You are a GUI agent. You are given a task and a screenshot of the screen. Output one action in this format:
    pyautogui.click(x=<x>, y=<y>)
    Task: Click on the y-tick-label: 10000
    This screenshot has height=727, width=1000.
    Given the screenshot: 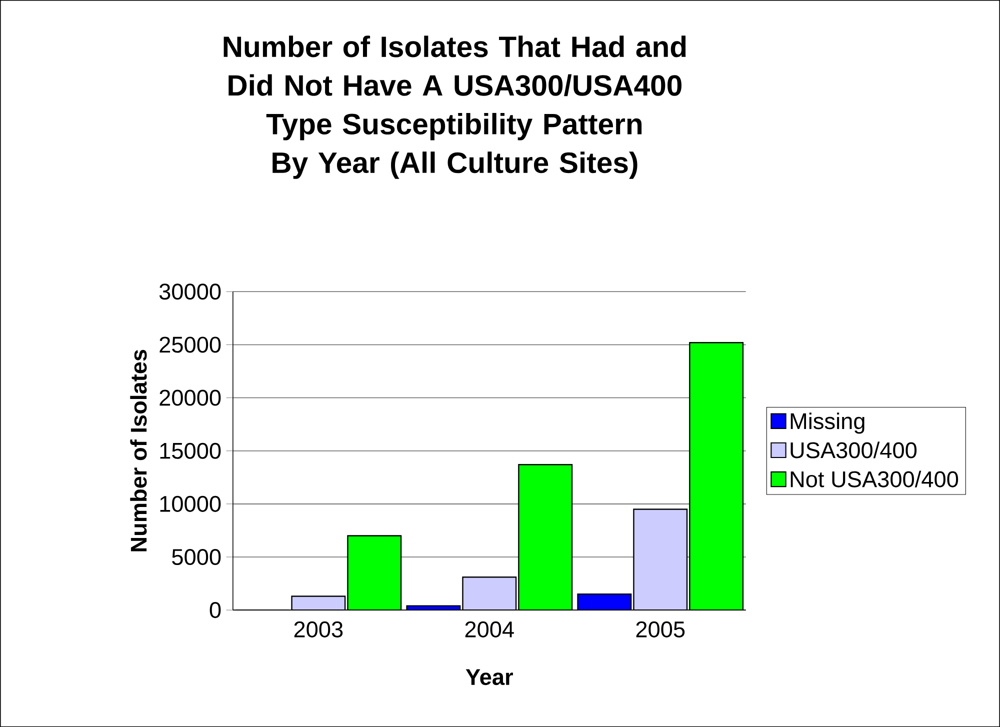 What is the action you would take?
    pyautogui.click(x=190, y=504)
    